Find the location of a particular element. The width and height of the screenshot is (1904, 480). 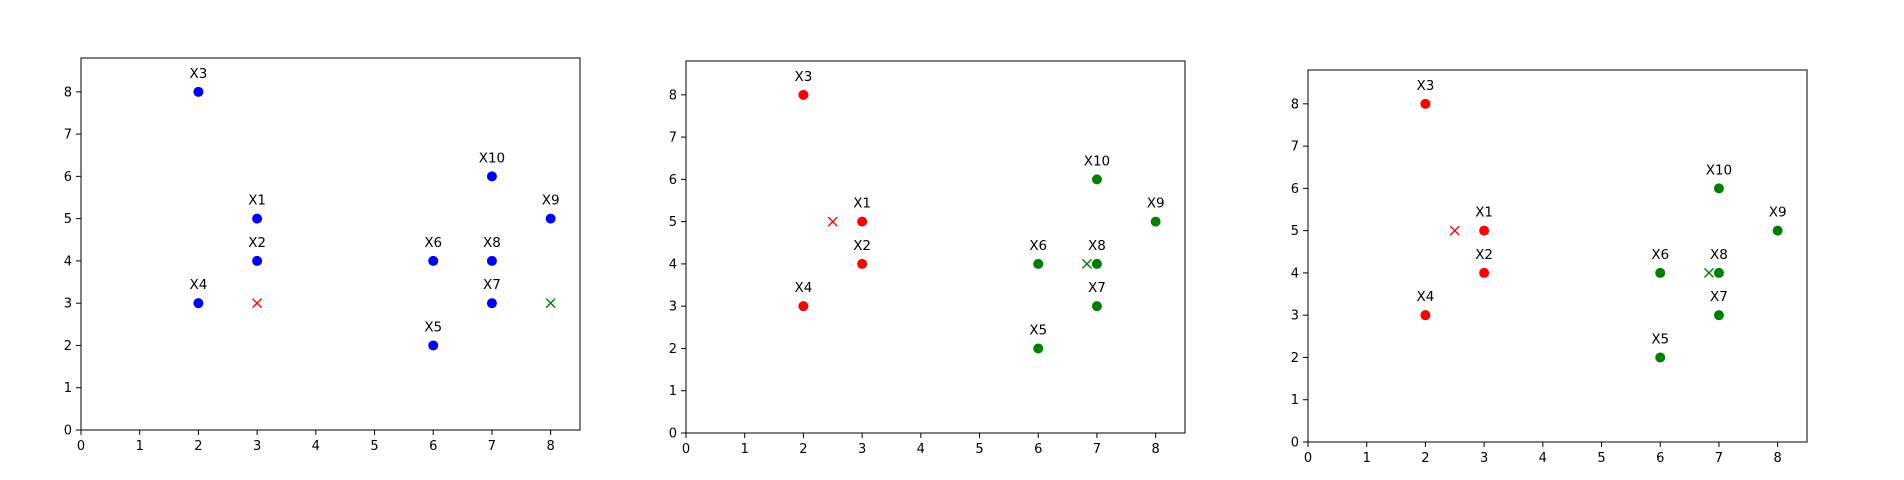

point-label: X10 is located at coordinates (1719, 170).